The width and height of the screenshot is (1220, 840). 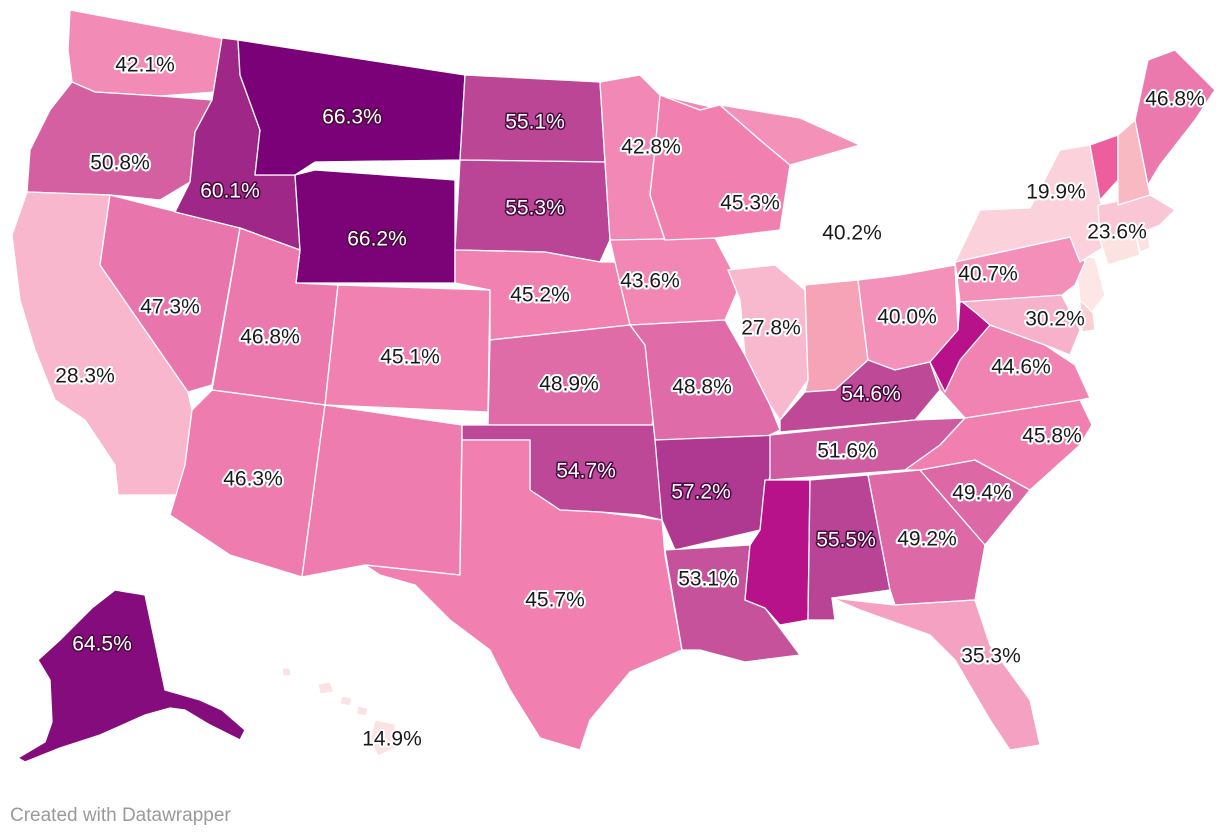 I want to click on state-label-il: 27.8%, so click(x=771, y=328).